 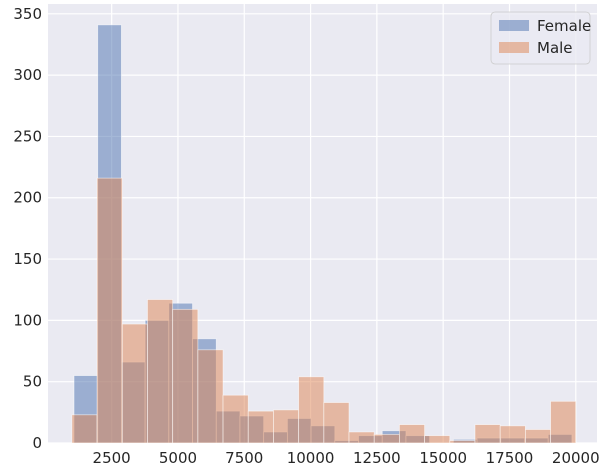 What do you see at coordinates (514, 47) in the screenshot?
I see `legend-swatch-male` at bounding box center [514, 47].